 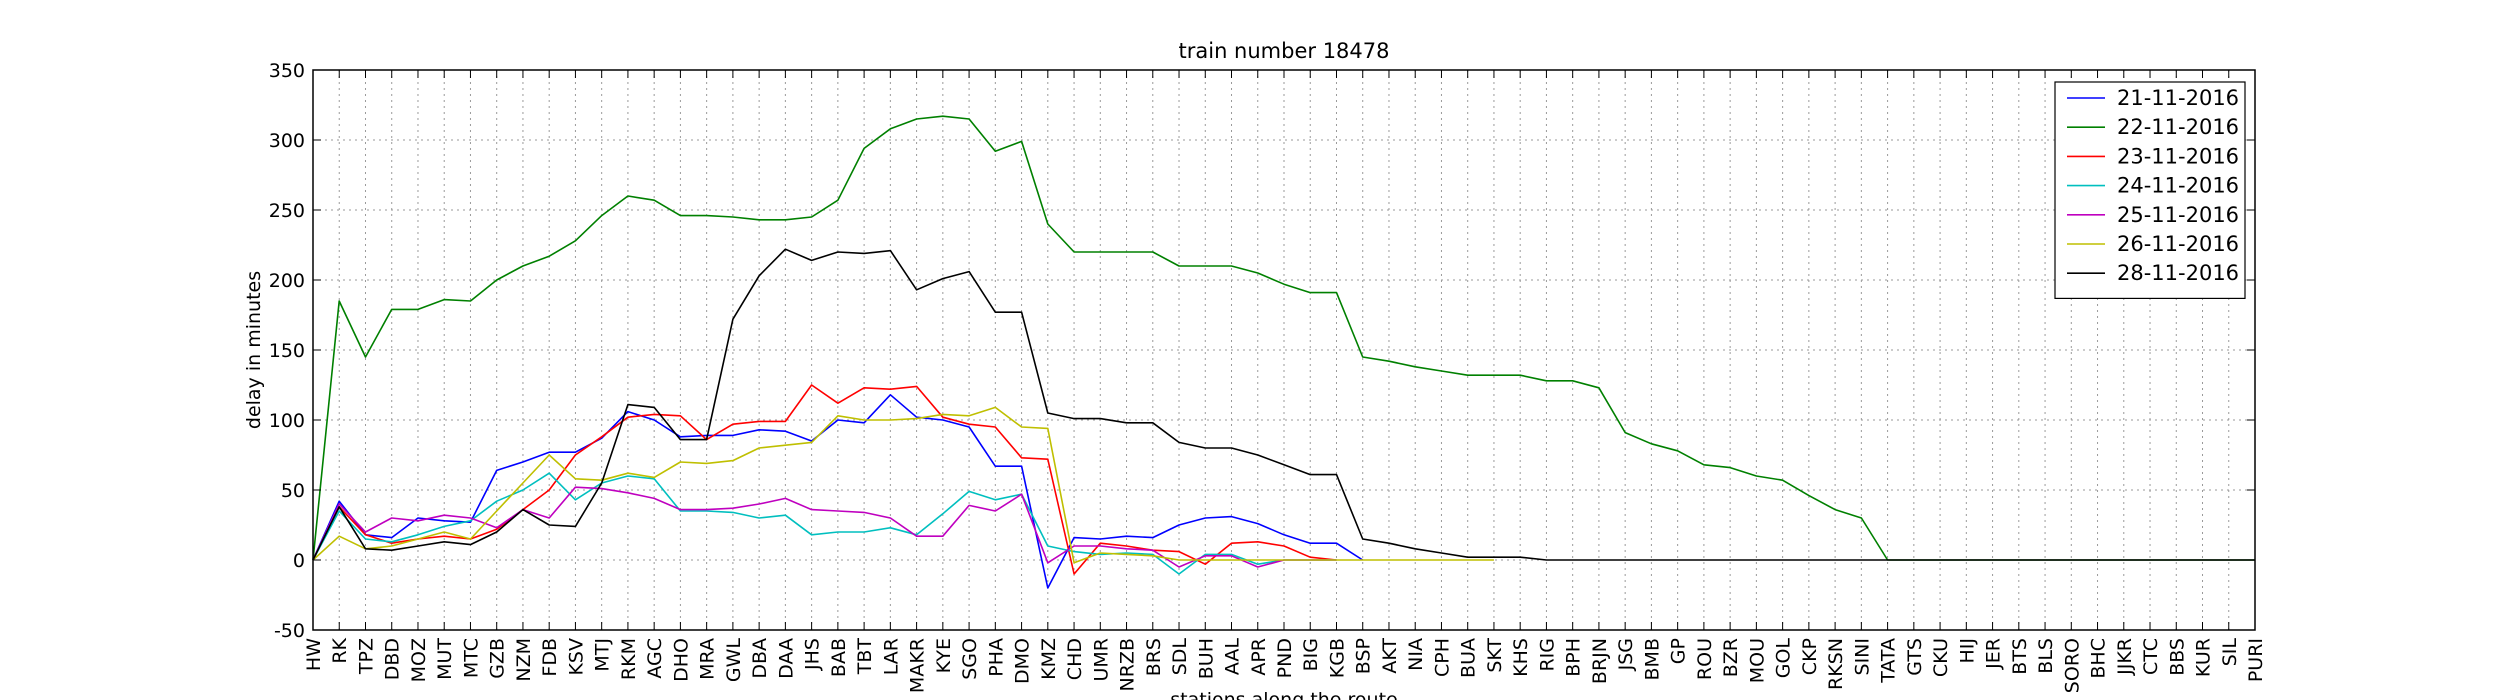 What do you see at coordinates (1390, 656) in the screenshot?
I see `x-tick-label: AKT` at bounding box center [1390, 656].